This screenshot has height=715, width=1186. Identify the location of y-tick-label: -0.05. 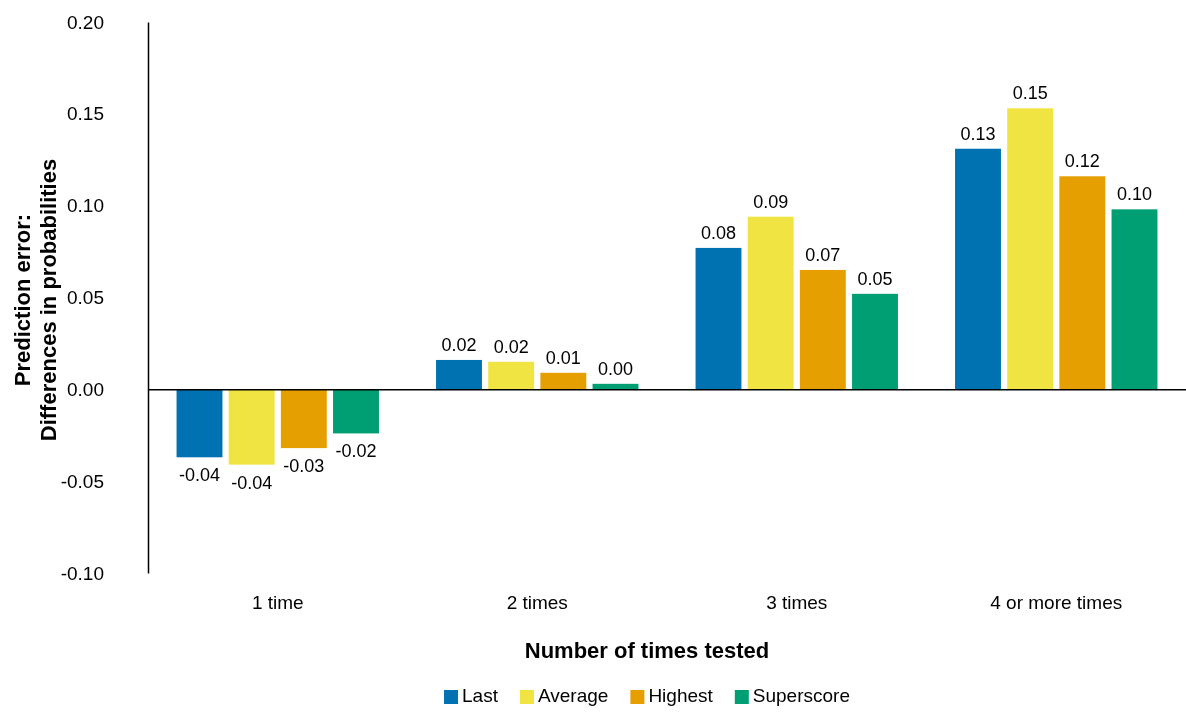
(82, 481).